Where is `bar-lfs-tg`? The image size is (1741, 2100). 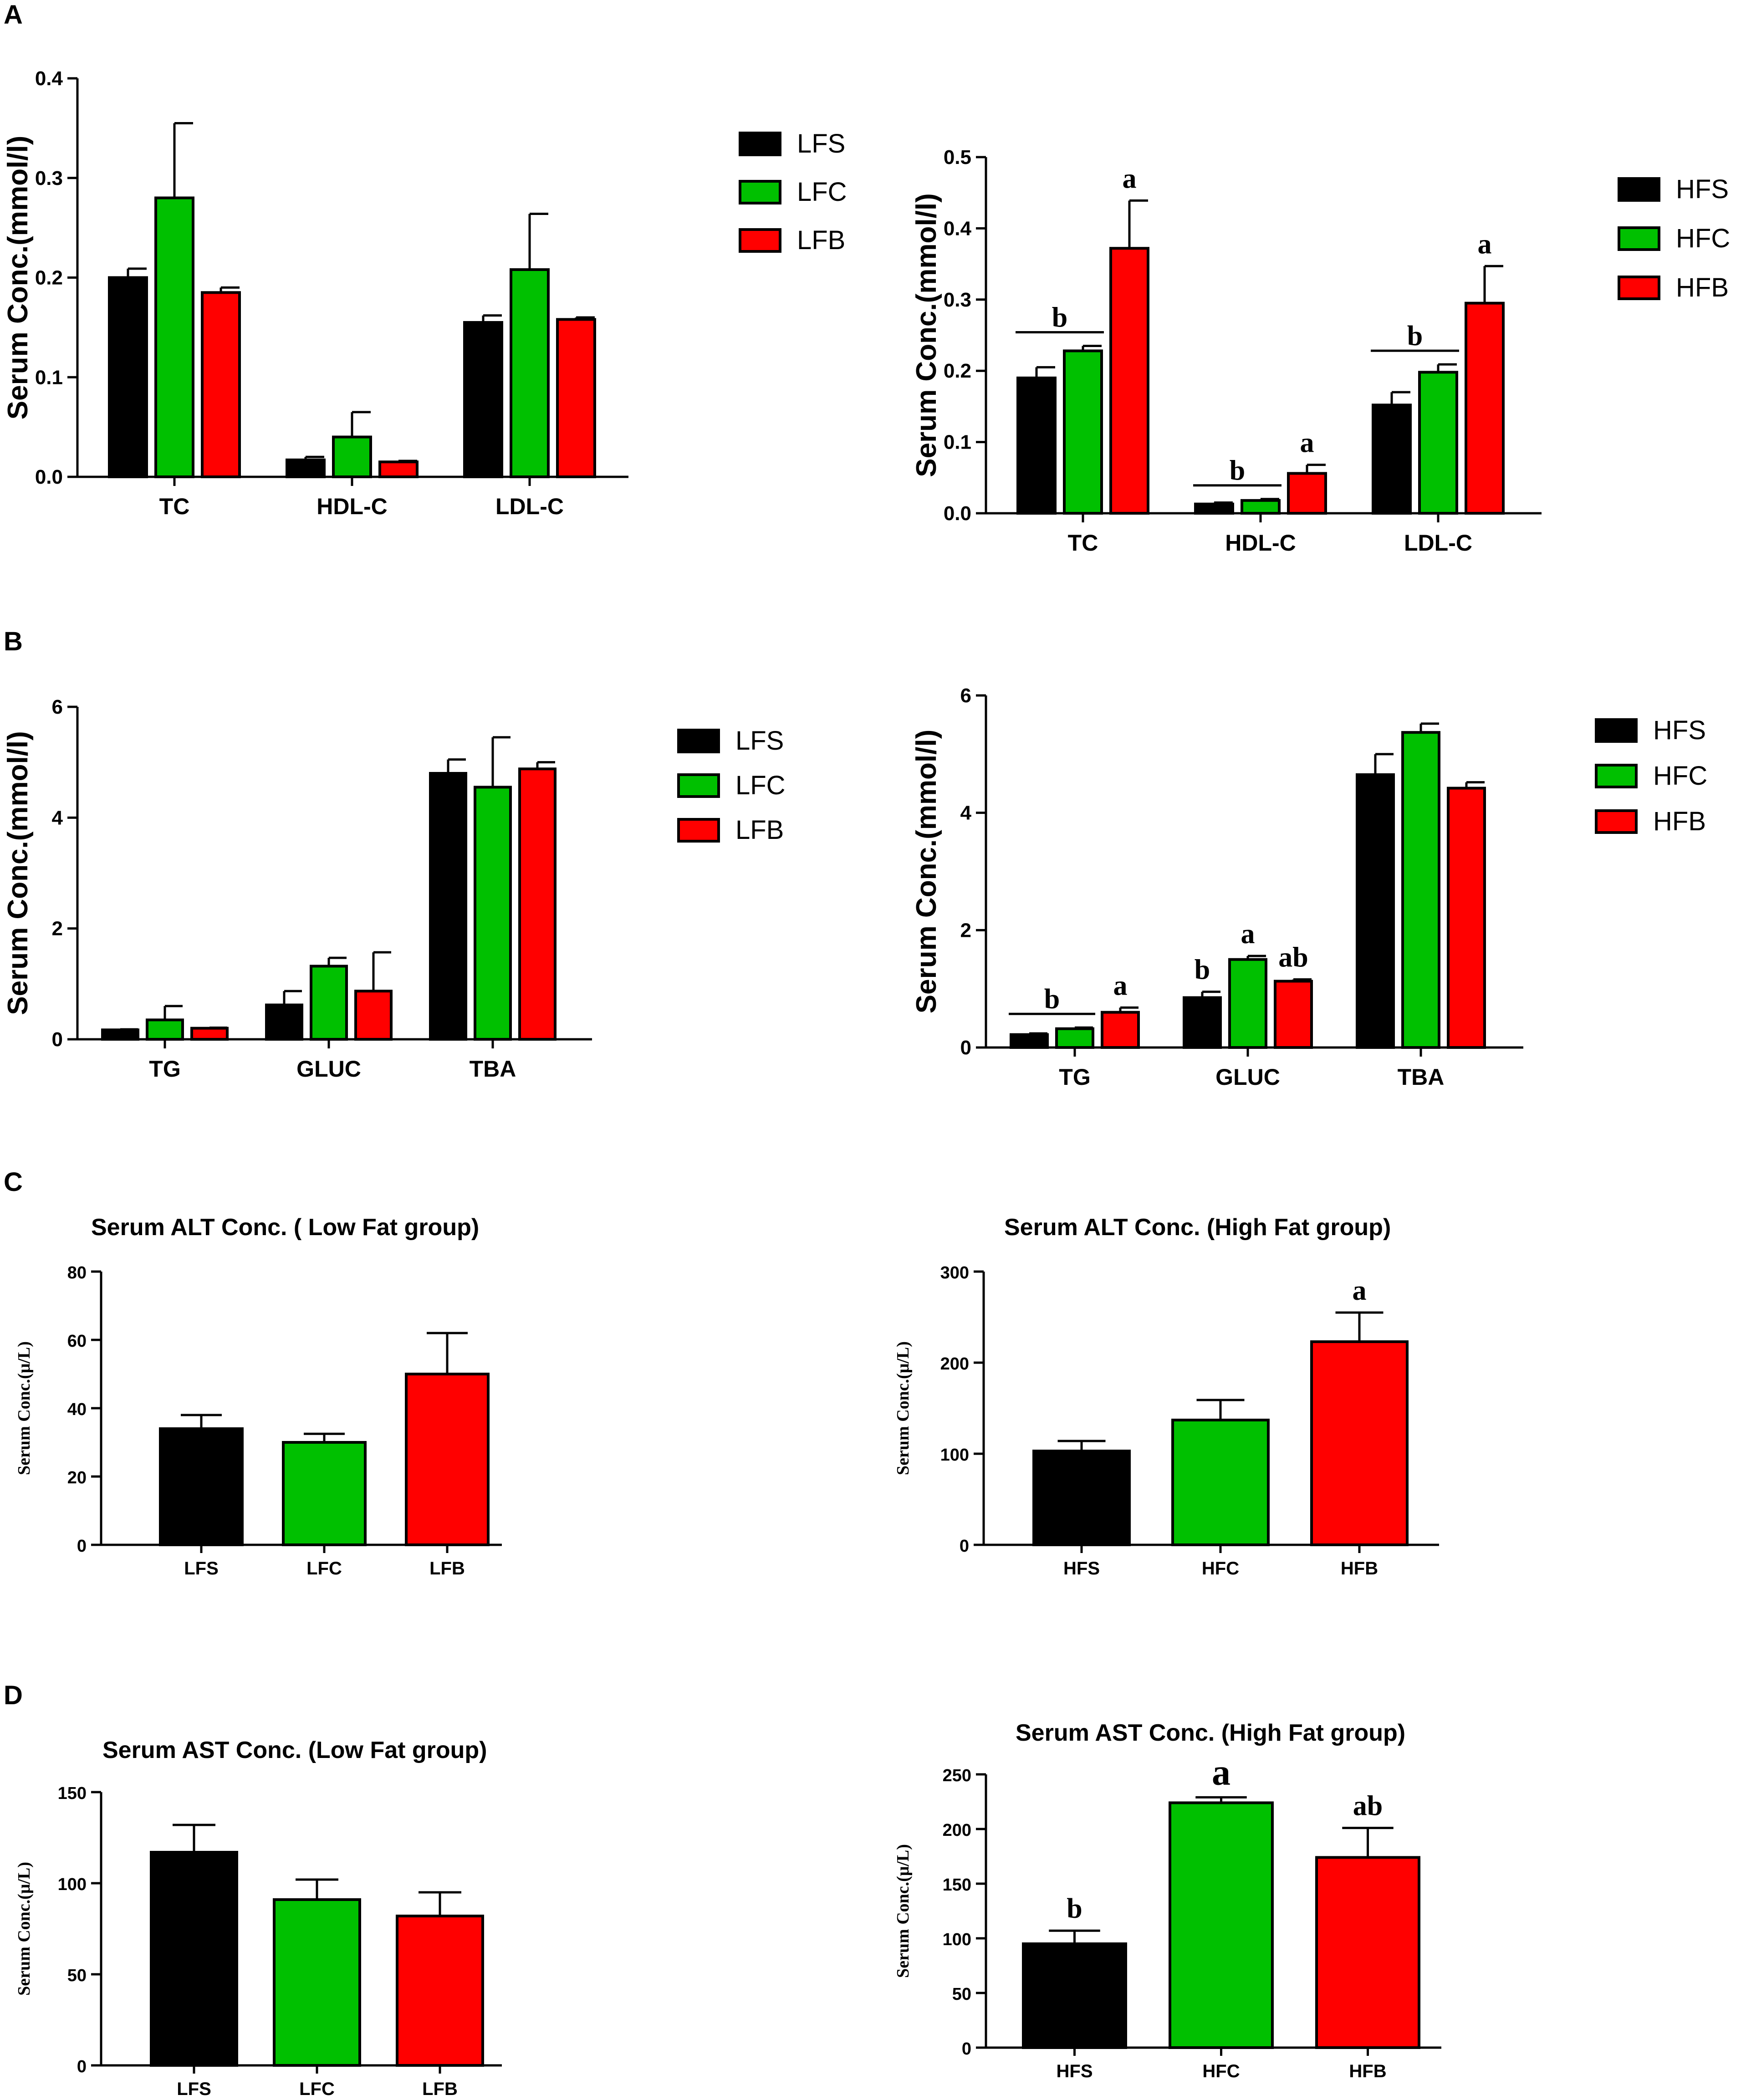 bar-lfs-tg is located at coordinates (120, 1034).